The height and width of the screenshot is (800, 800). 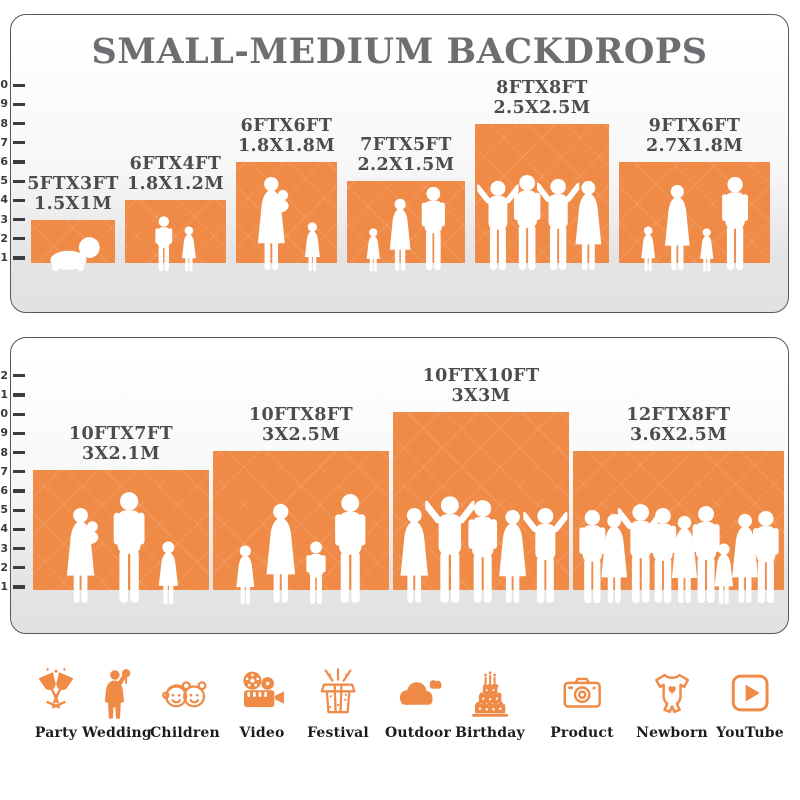 What do you see at coordinates (406, 165) in the screenshot?
I see `size-meters-label: 2.2X1.5M` at bounding box center [406, 165].